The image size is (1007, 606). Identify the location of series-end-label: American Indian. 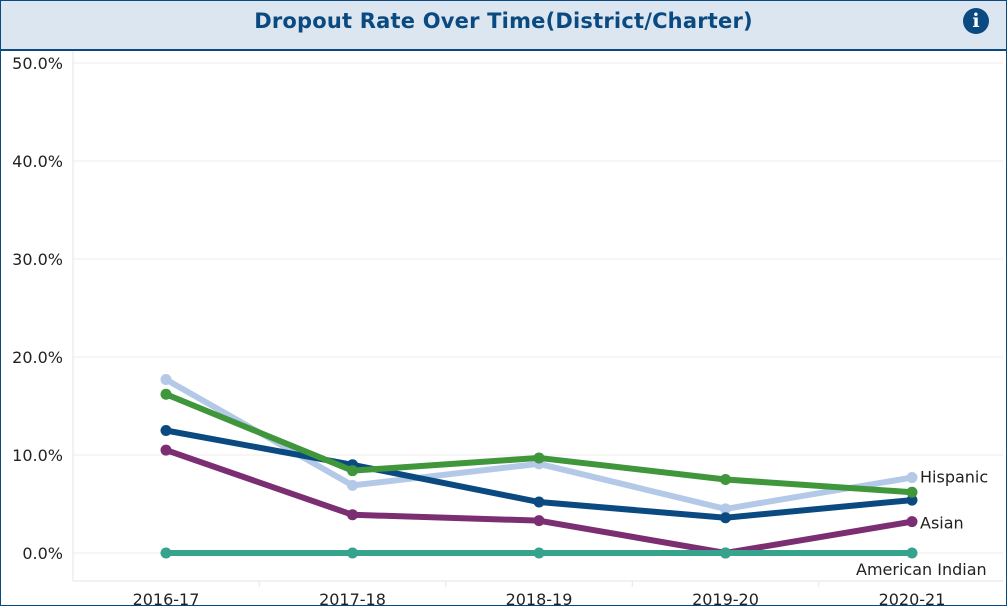
(921, 569).